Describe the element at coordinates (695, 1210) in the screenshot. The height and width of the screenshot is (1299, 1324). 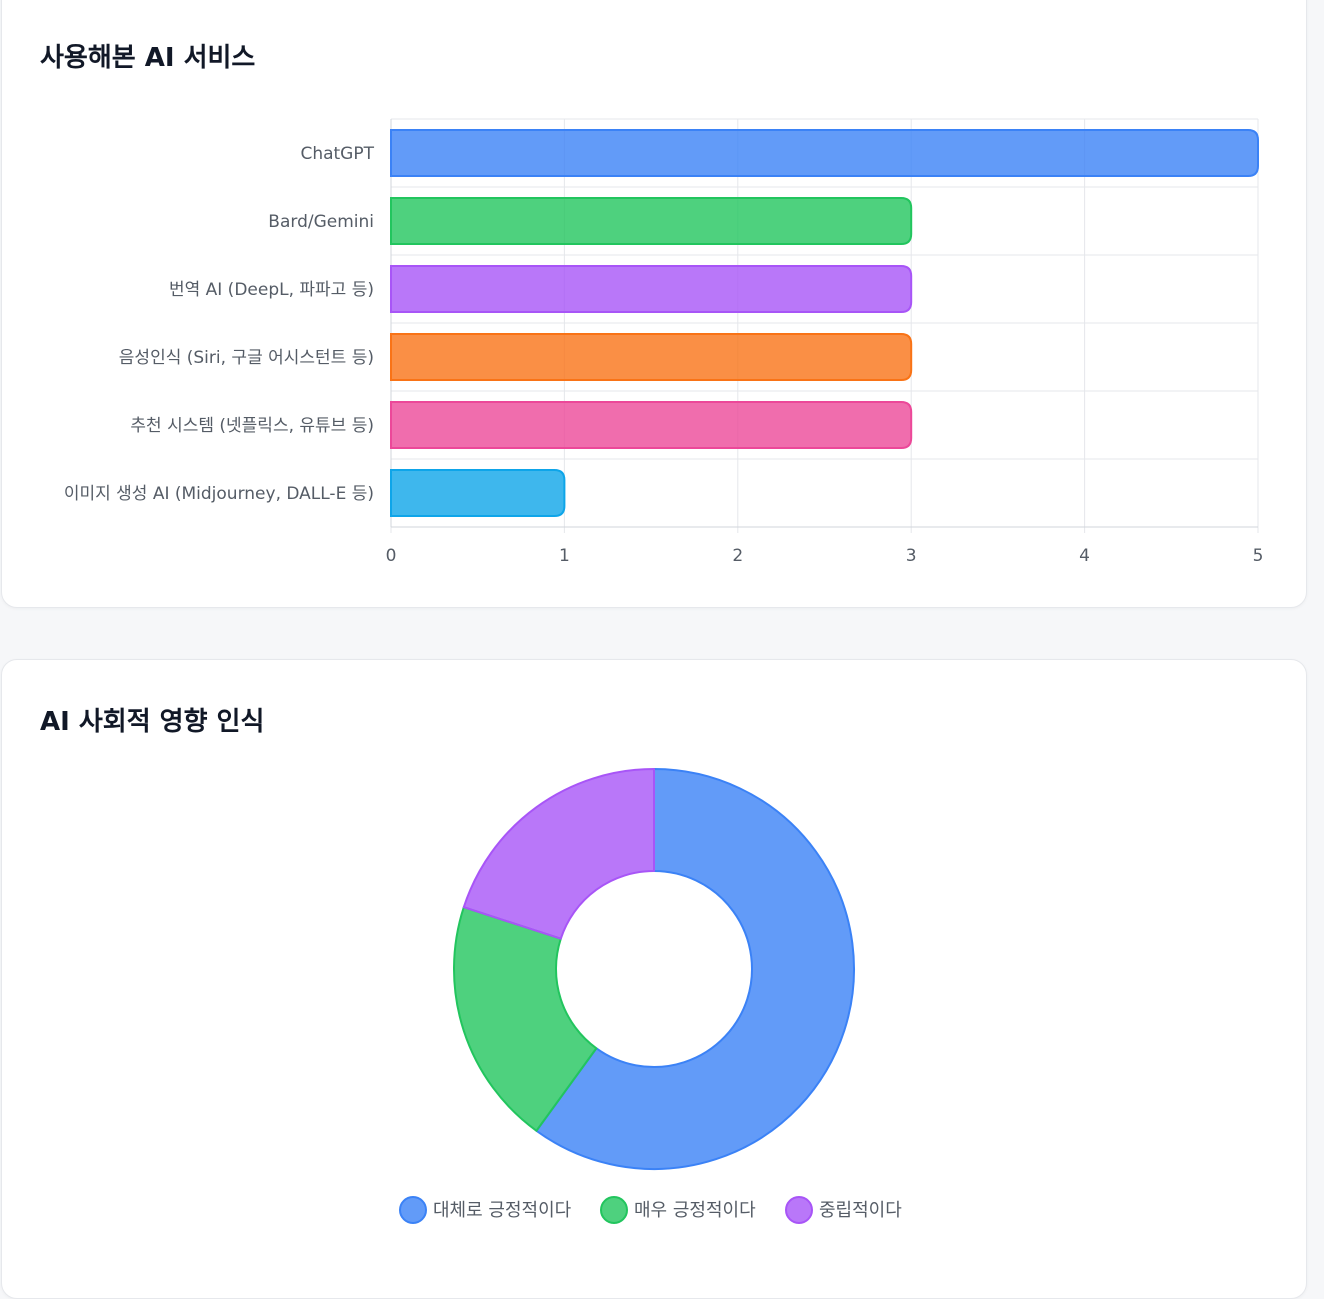
I see `legend-label: 매우 긍정적이다` at that location.